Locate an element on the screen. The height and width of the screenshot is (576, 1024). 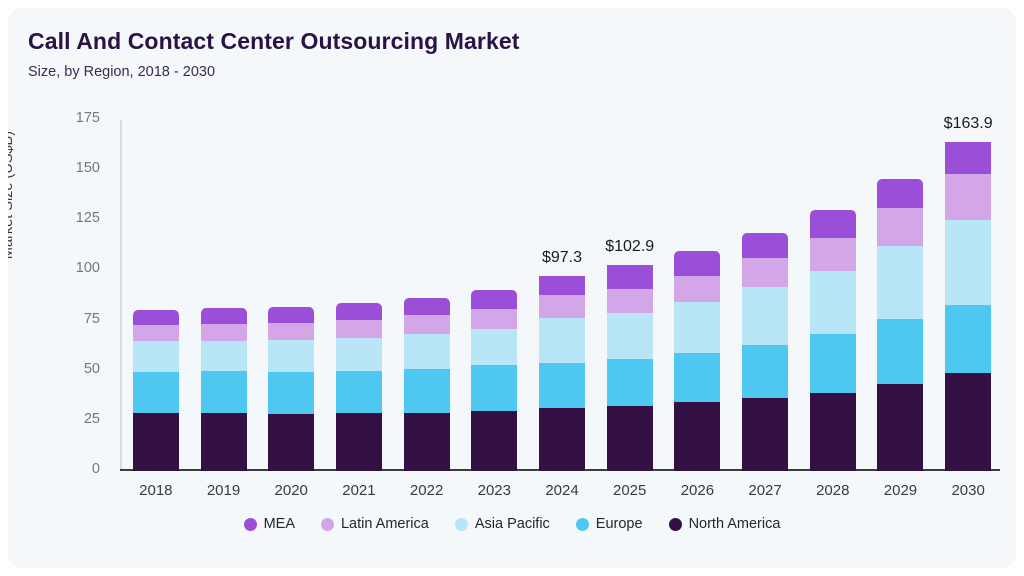
legend-item-europe: Europe is located at coordinates (609, 524).